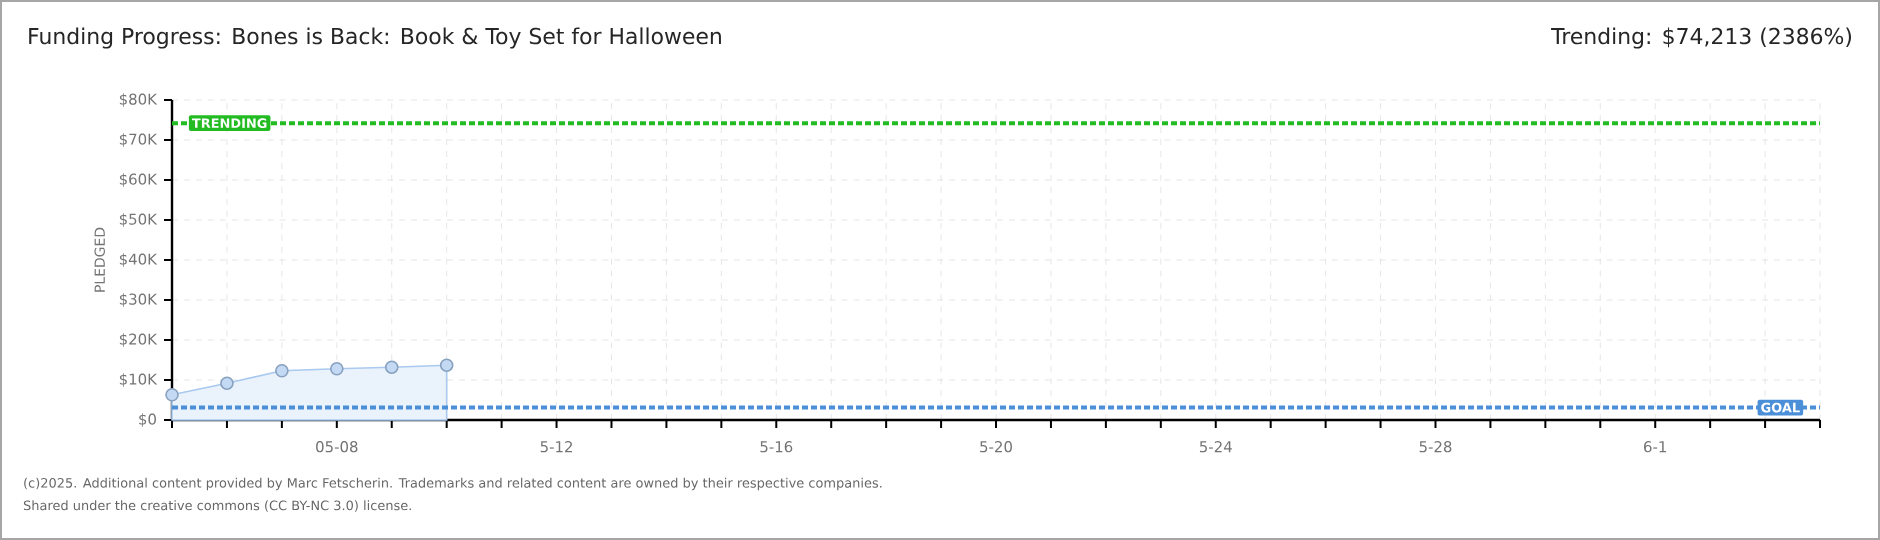  What do you see at coordinates (1701, 38) in the screenshot?
I see `chart-subtitle: Trending: $74,213 (2386%)` at bounding box center [1701, 38].